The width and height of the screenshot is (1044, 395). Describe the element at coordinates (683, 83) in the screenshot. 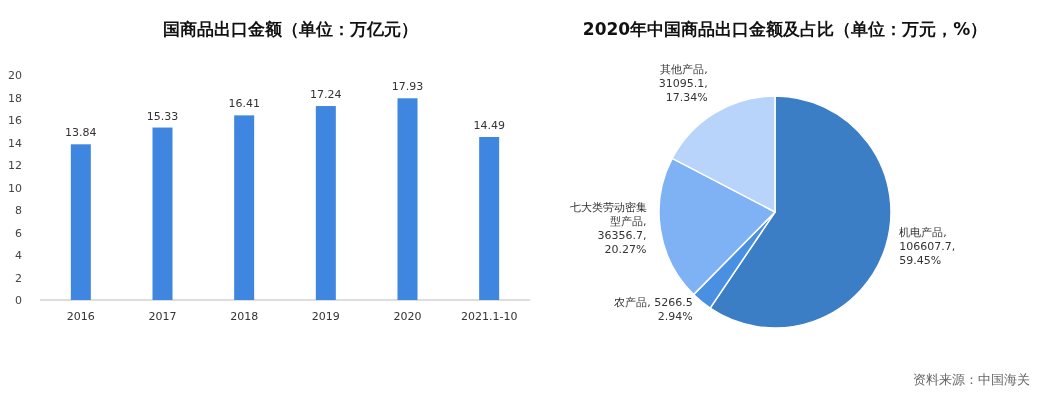

I see `slice-label: 其他产品, 31095.1, 17.34%` at that location.